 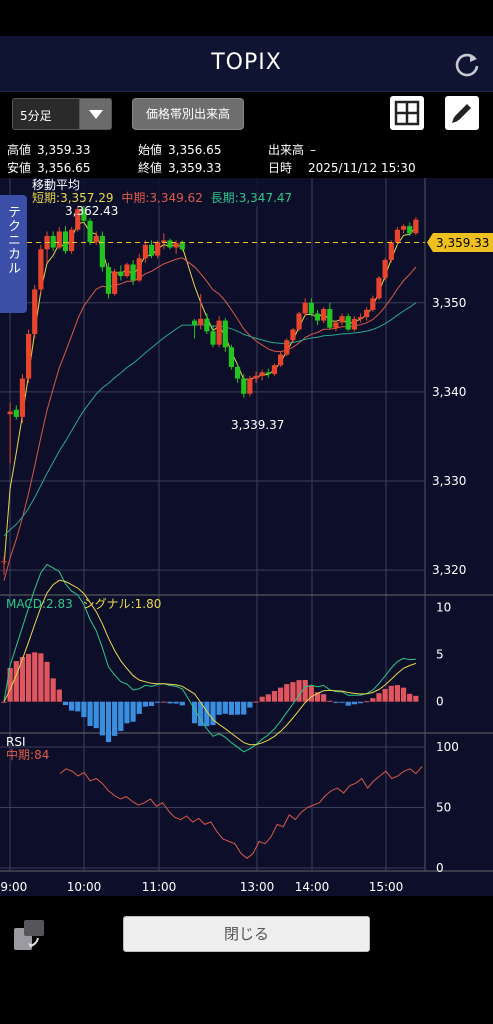 I want to click on macd-signal-line, so click(x=210, y=662).